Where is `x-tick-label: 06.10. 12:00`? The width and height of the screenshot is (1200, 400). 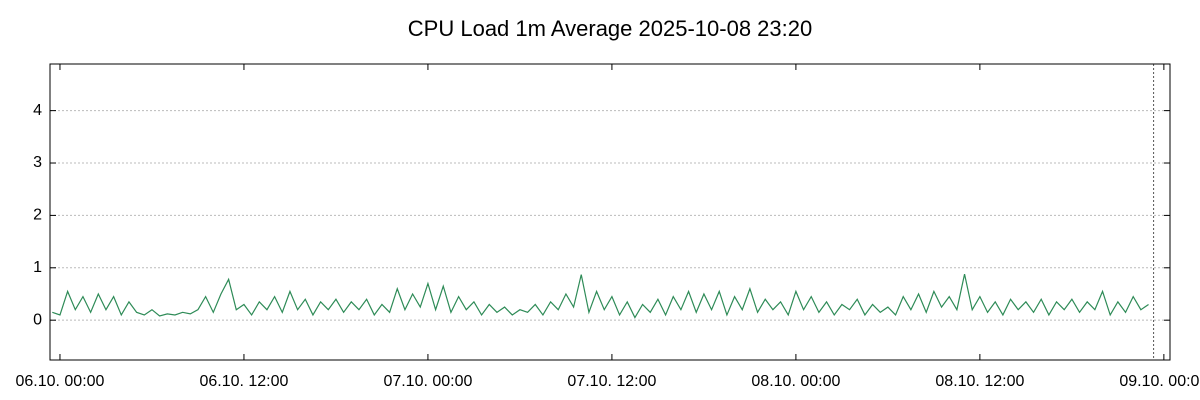
x-tick-label: 06.10. 12:00 is located at coordinates (243, 381).